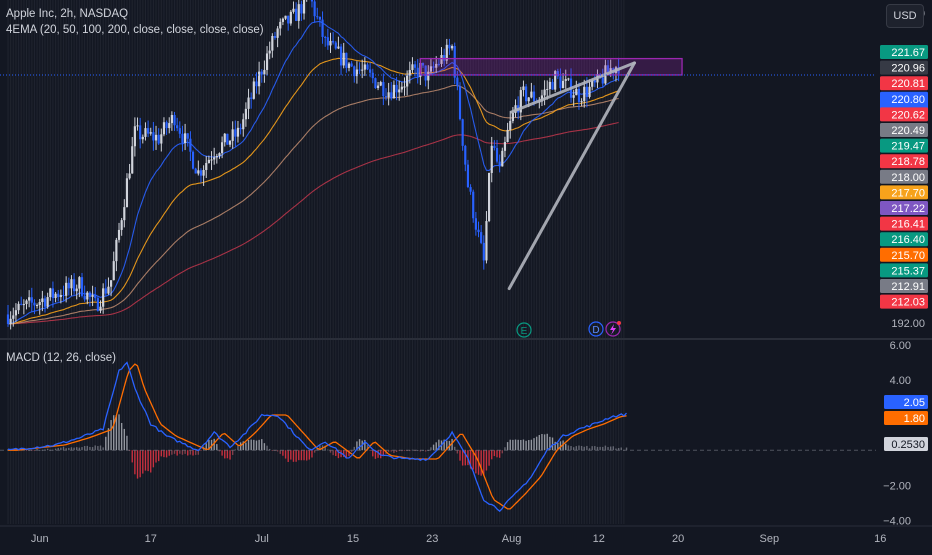 The height and width of the screenshot is (555, 932). Describe the element at coordinates (571, 176) in the screenshot. I see `wedge-trendline` at that location.